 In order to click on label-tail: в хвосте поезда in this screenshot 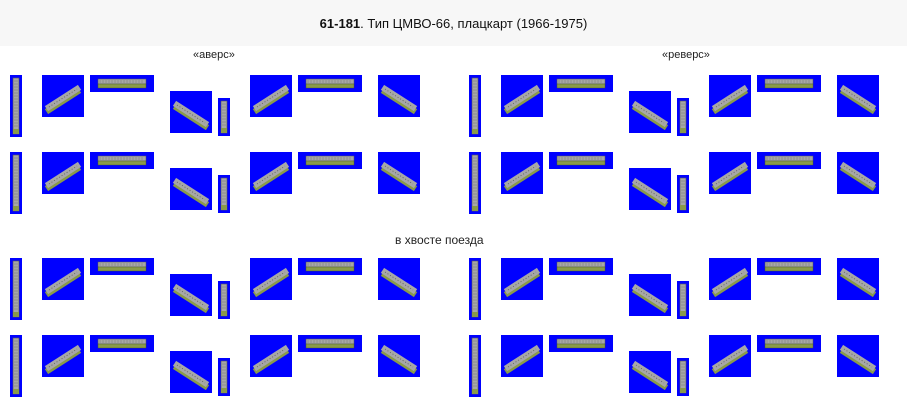, I will do `click(439, 240)`.